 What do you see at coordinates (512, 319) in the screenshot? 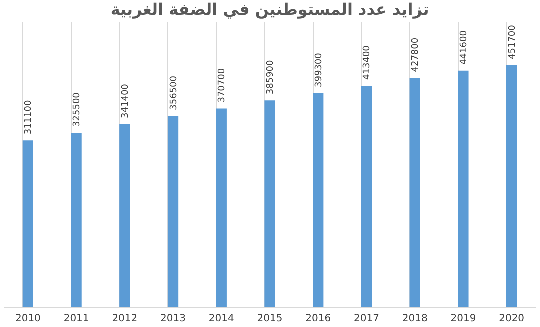
I see `x-tick-label: 2020` at bounding box center [512, 319].